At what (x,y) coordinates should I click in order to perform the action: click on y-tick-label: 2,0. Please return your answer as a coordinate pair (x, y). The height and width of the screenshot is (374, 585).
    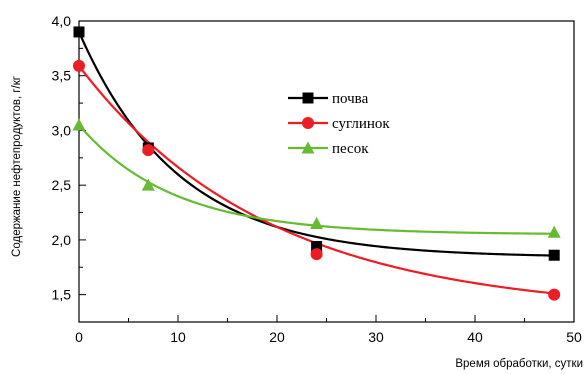
    Looking at the image, I should click on (62, 240).